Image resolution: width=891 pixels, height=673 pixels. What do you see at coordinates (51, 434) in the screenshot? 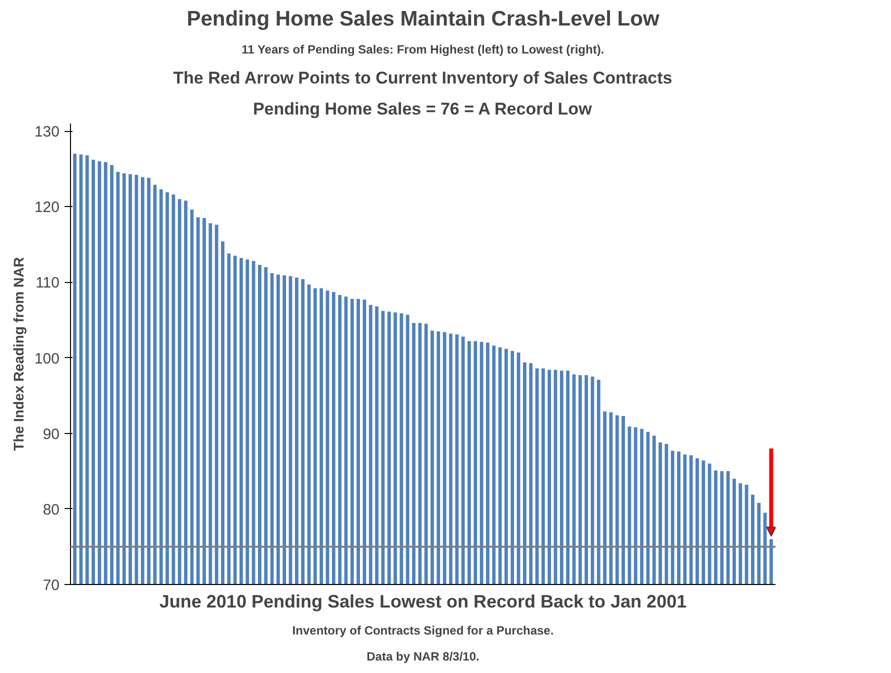
I see `y-tick-label: 90` at bounding box center [51, 434].